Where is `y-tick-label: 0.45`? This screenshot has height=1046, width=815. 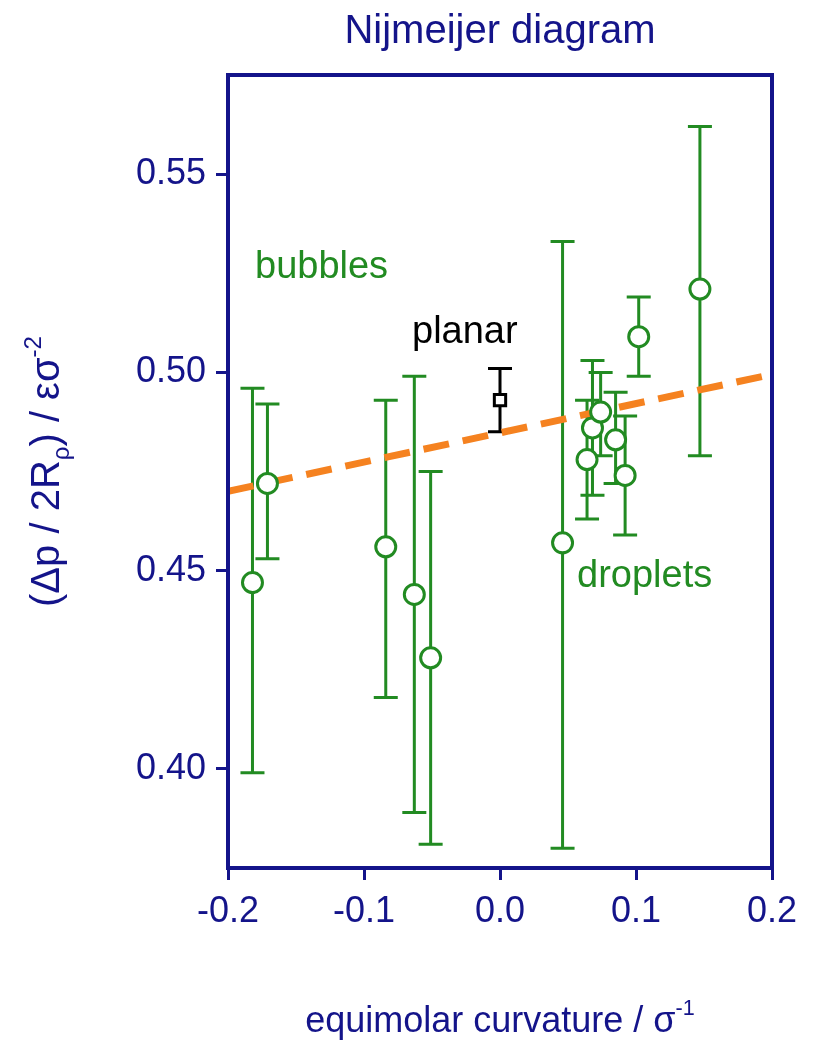 y-tick-label: 0.45 is located at coordinates (170, 568).